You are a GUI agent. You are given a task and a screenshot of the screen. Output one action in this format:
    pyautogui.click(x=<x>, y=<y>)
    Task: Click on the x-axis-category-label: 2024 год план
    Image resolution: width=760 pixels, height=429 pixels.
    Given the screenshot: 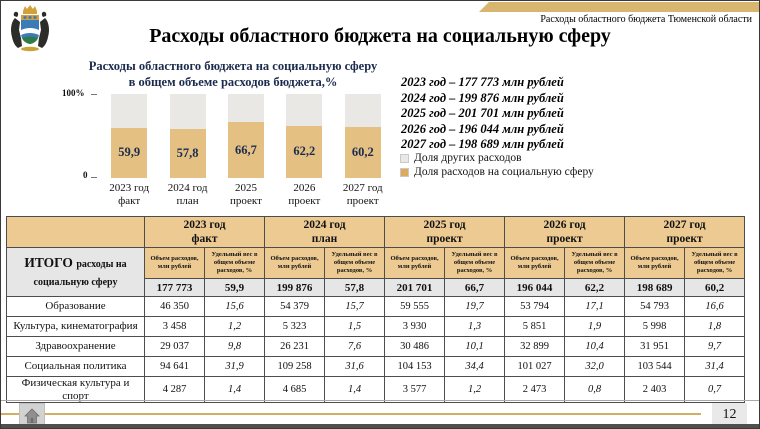 What is the action you would take?
    pyautogui.click(x=188, y=195)
    